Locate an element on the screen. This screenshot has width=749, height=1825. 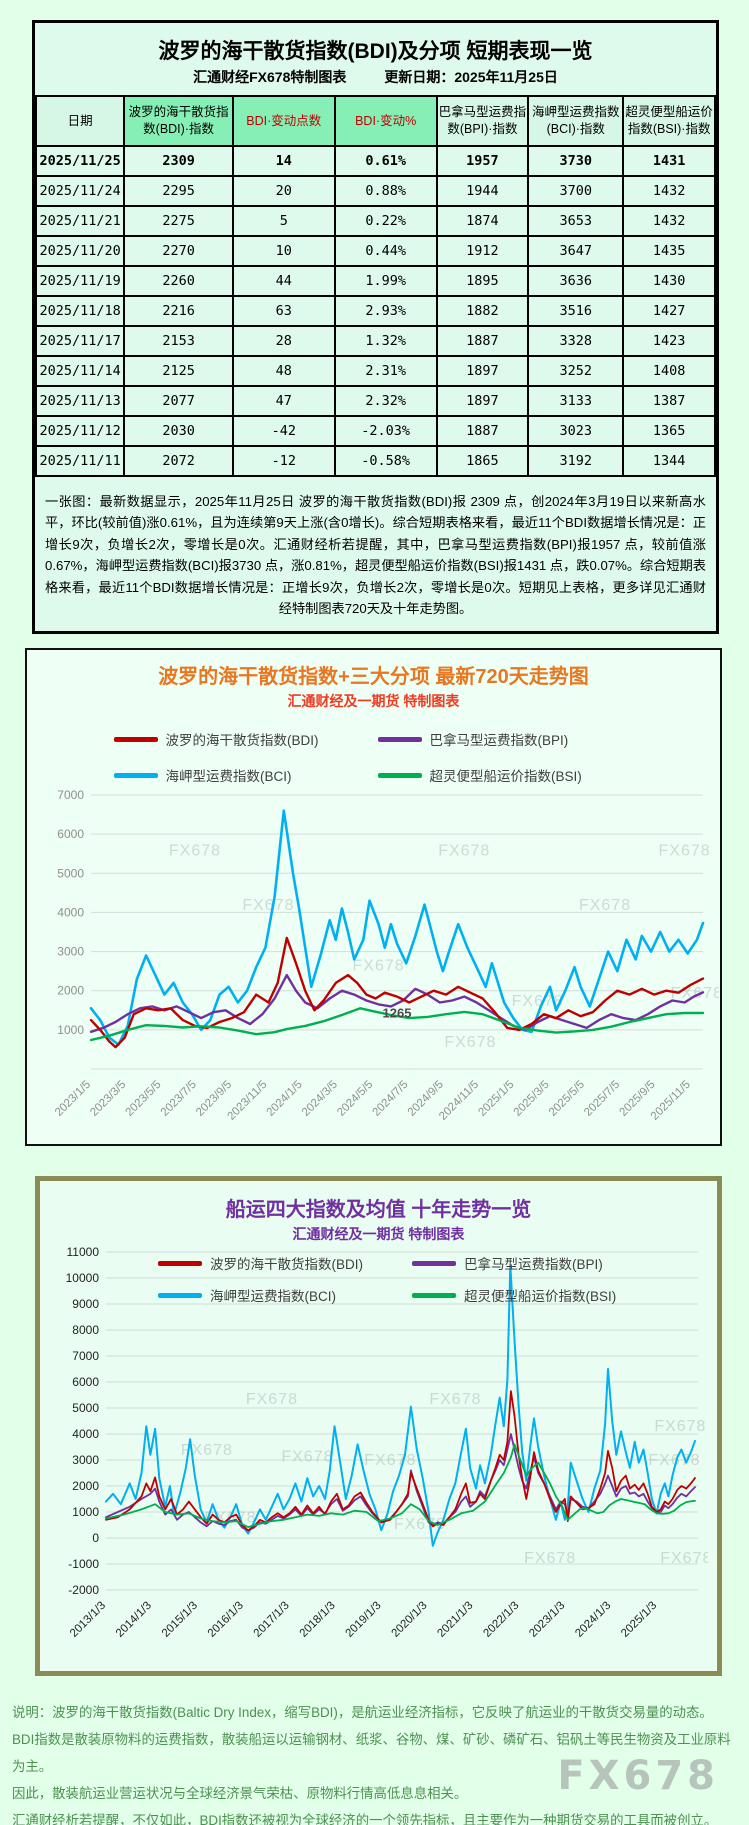
svg-text: 5000 is located at coordinates (85, 1408).